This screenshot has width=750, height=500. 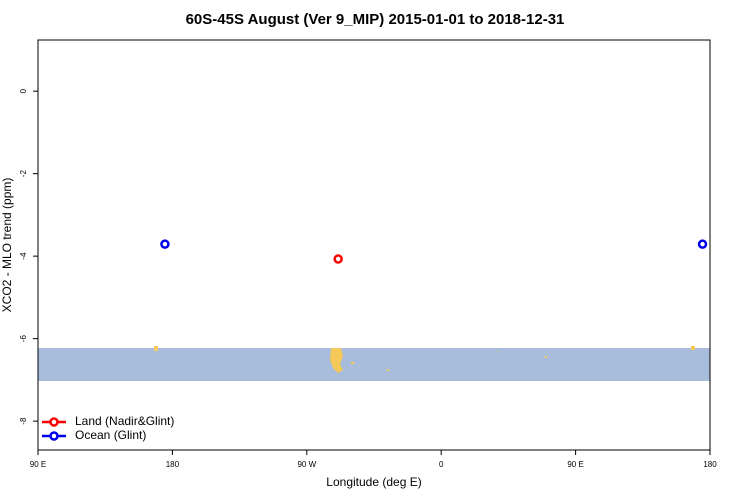 What do you see at coordinates (7, 245) in the screenshot?
I see `y-axis-label: XCO2 - MLO trend (ppm)` at bounding box center [7, 245].